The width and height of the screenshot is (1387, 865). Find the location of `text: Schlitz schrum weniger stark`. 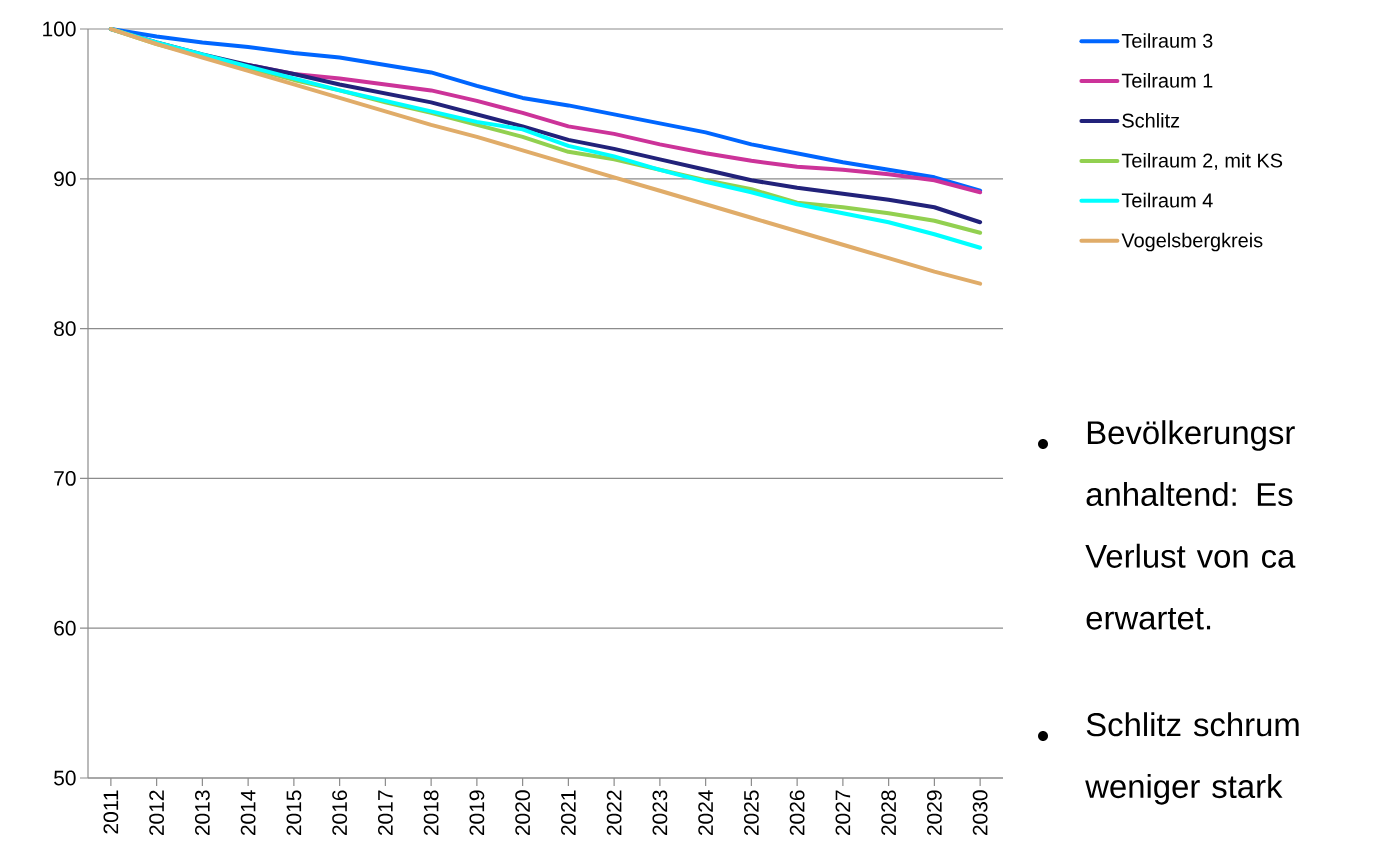

text: Schlitz schrum weniger stark is located at coordinates (1192, 758).